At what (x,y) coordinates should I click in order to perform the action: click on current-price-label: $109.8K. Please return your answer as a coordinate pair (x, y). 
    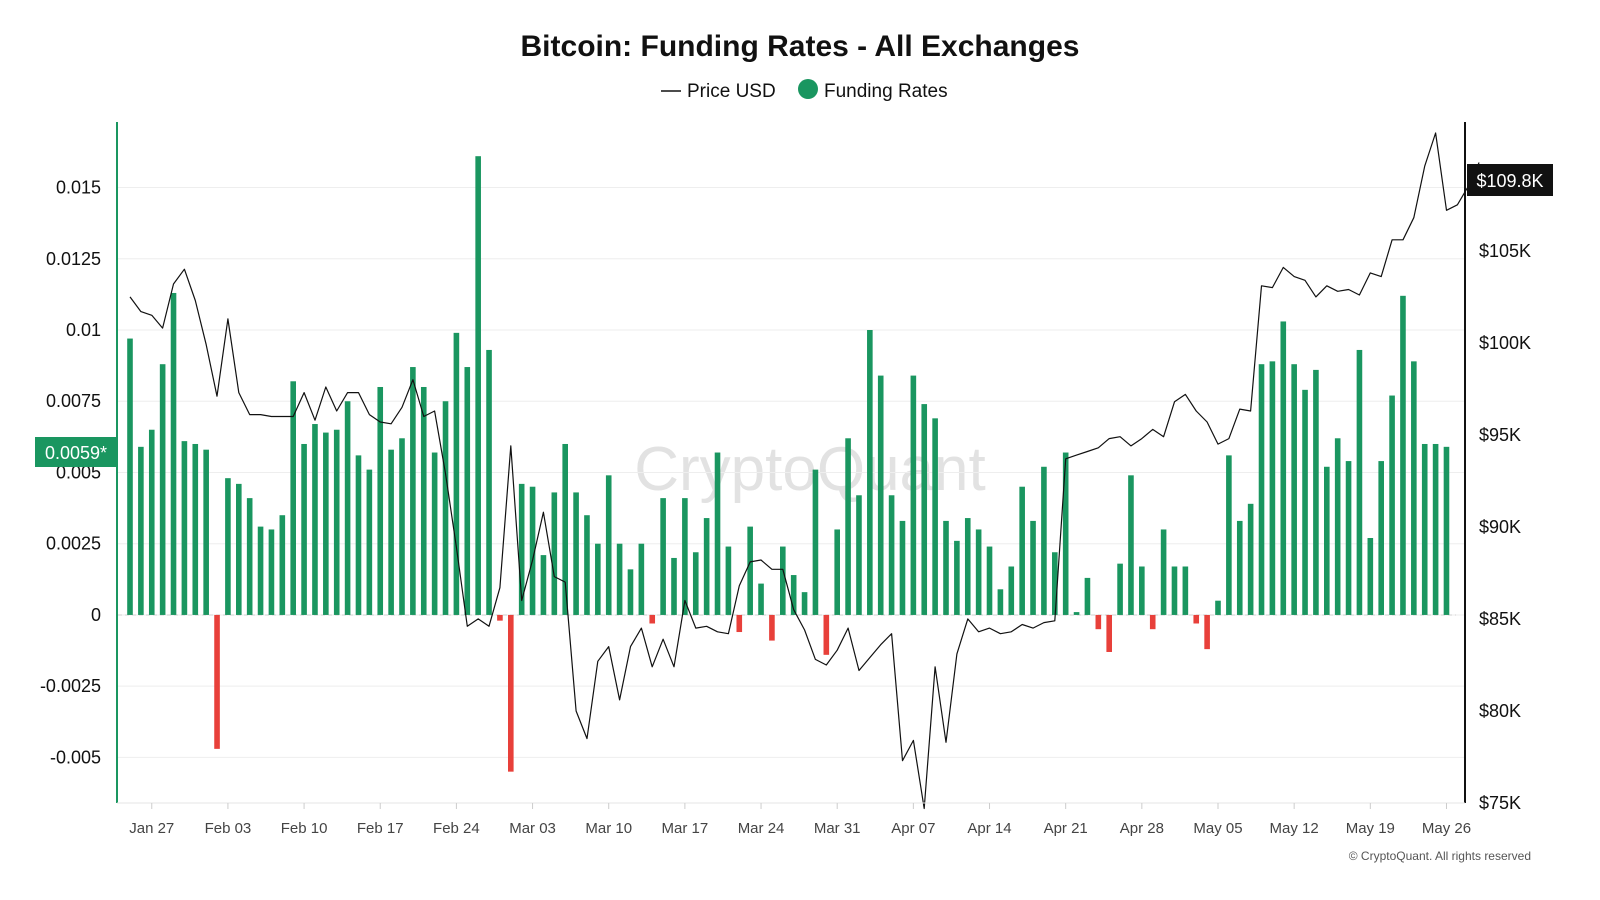
    Looking at the image, I should click on (1509, 181).